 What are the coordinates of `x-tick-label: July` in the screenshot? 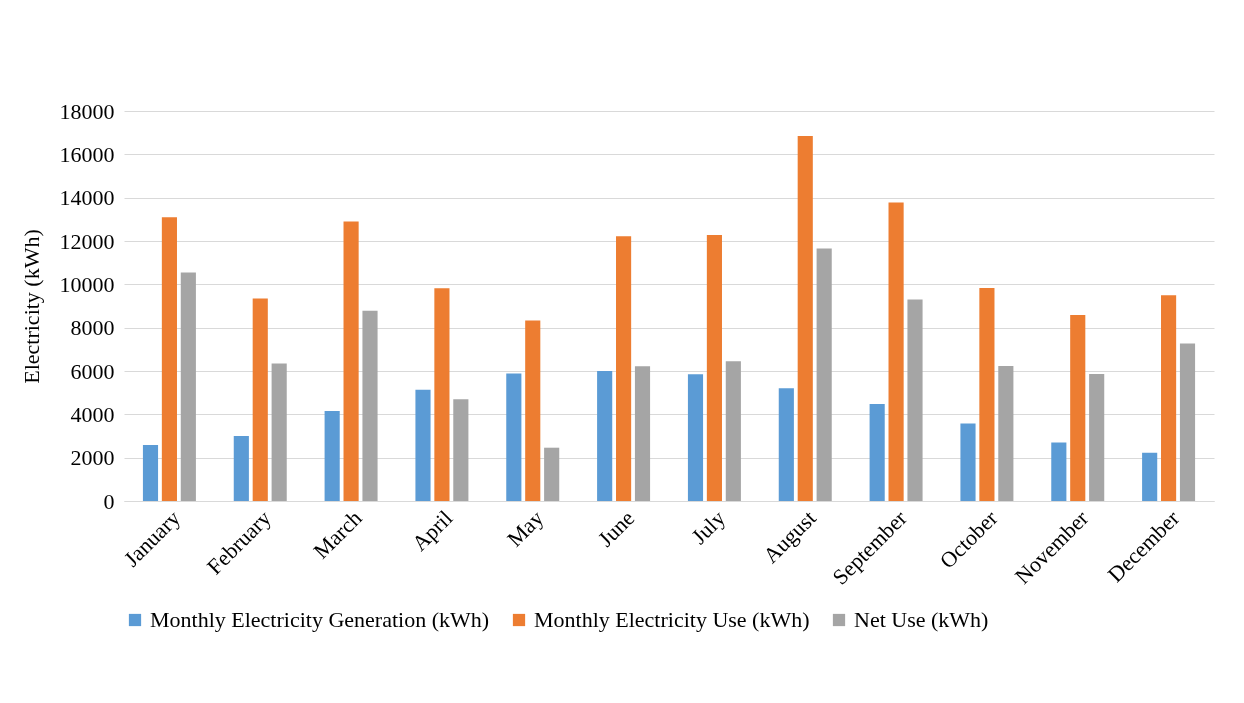 It's located at (708, 527).